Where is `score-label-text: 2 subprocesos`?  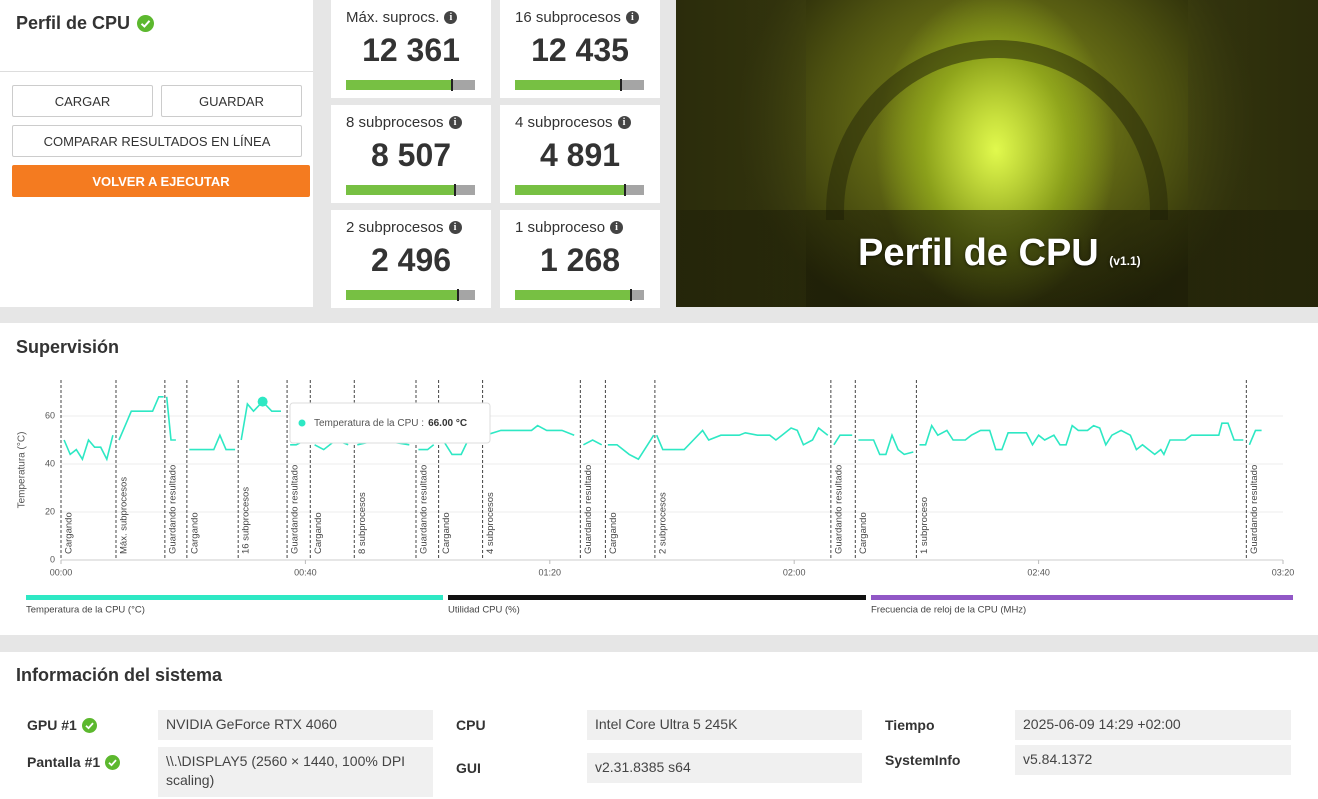
score-label-text: 2 subprocesos is located at coordinates (395, 227).